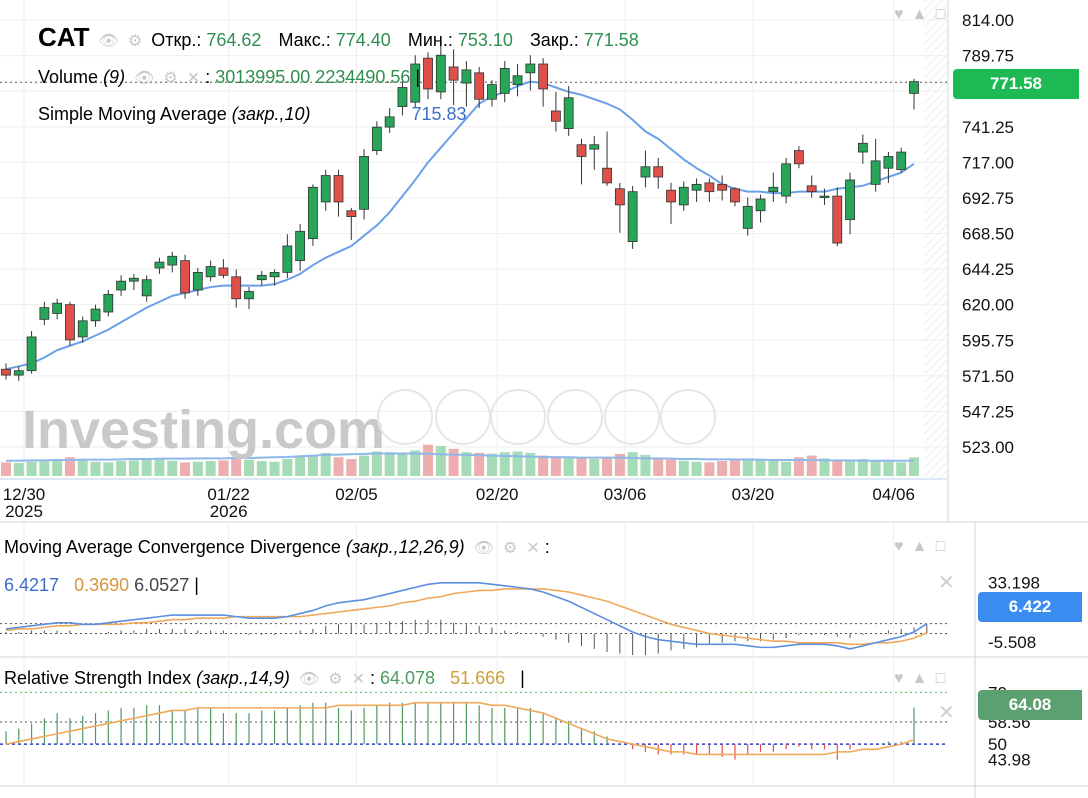  What do you see at coordinates (64, 37) in the screenshot?
I see `ticker-symbol: CAT` at bounding box center [64, 37].